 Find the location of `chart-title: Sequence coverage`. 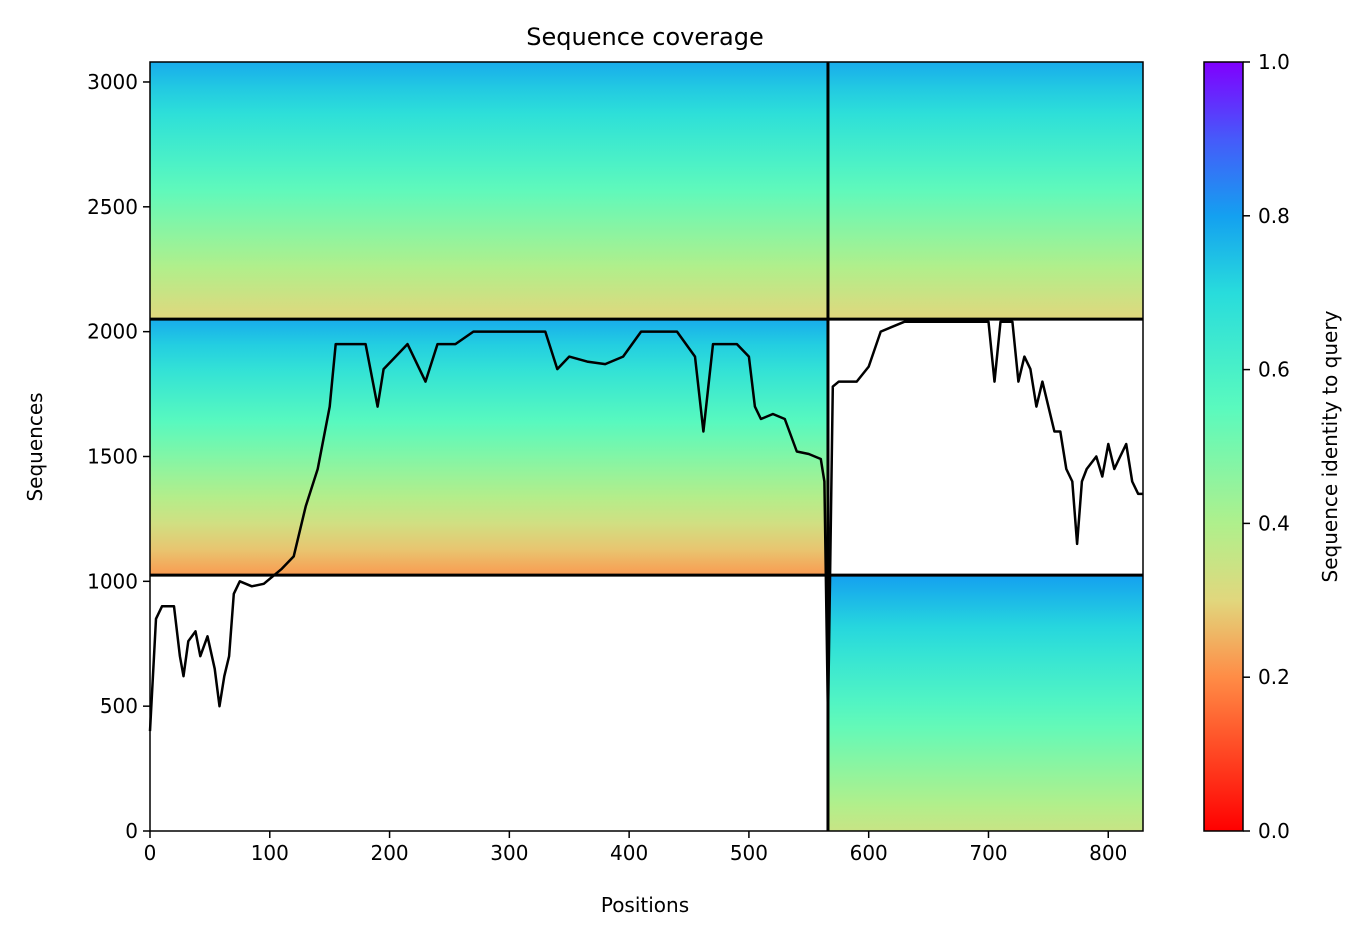

chart-title: Sequence coverage is located at coordinates (644, 37).